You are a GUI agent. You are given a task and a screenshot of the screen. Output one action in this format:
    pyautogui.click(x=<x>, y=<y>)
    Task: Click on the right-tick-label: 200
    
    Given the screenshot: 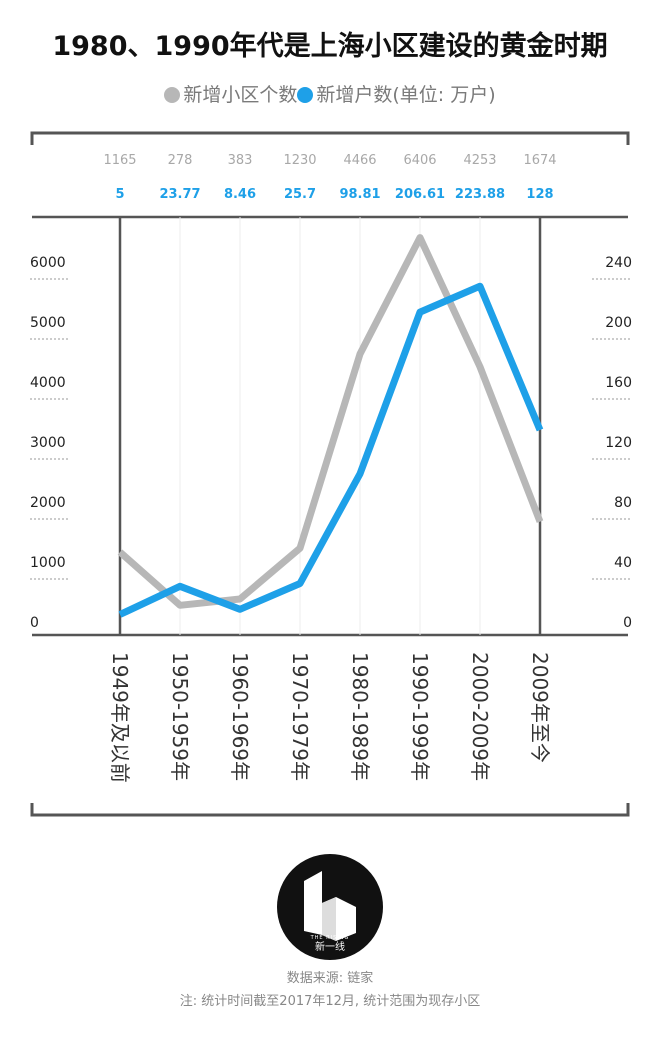 What is the action you would take?
    pyautogui.click(x=618, y=323)
    